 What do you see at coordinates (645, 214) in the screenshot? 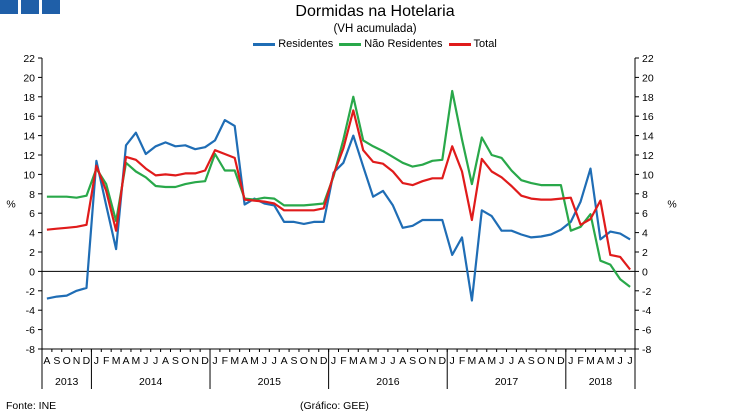
I see `y-tick-label-right: 6` at bounding box center [645, 214].